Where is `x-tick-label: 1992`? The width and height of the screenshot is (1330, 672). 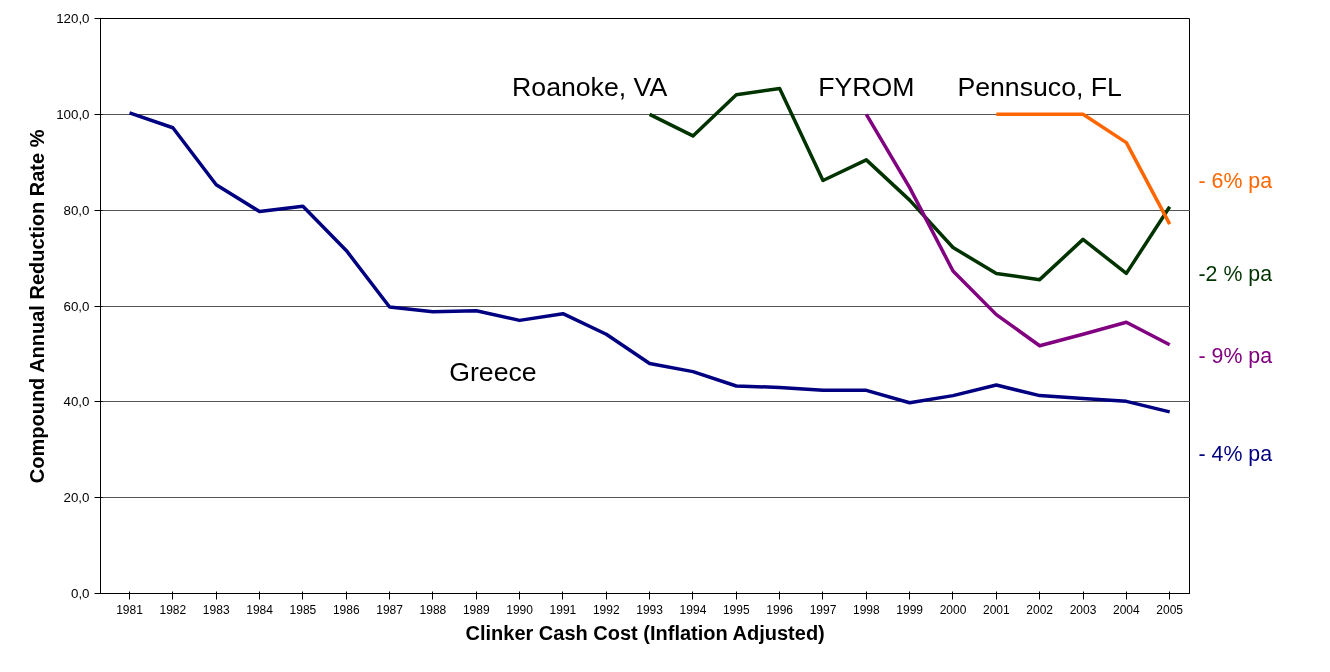
x-tick-label: 1992 is located at coordinates (606, 609).